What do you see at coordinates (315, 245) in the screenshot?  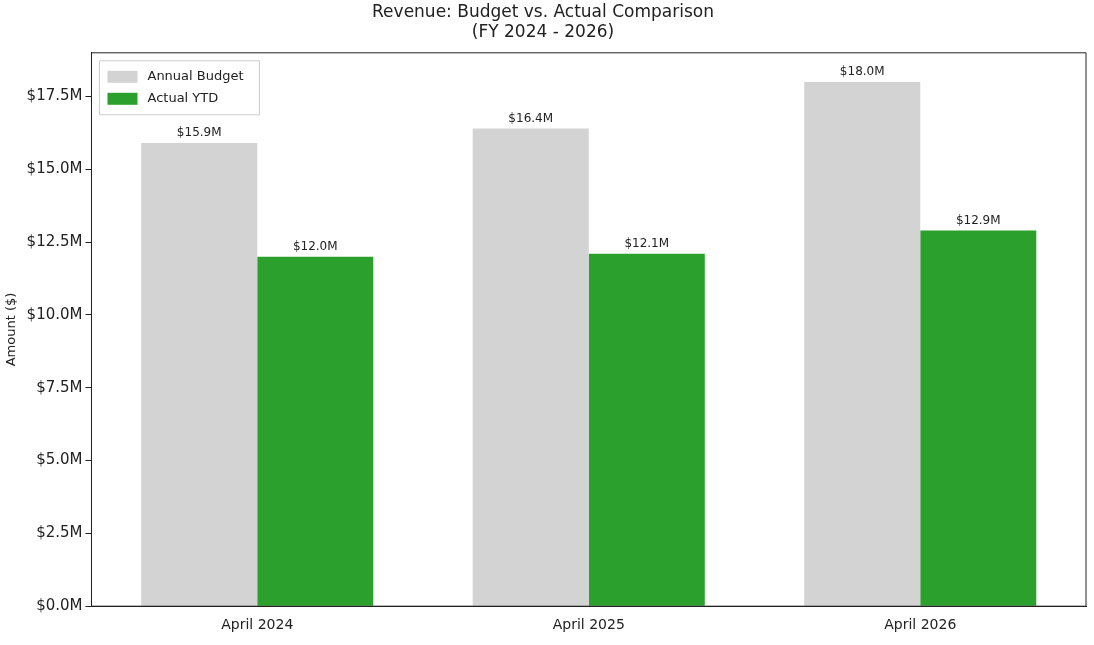 I see `data-label: $12.0M` at bounding box center [315, 245].